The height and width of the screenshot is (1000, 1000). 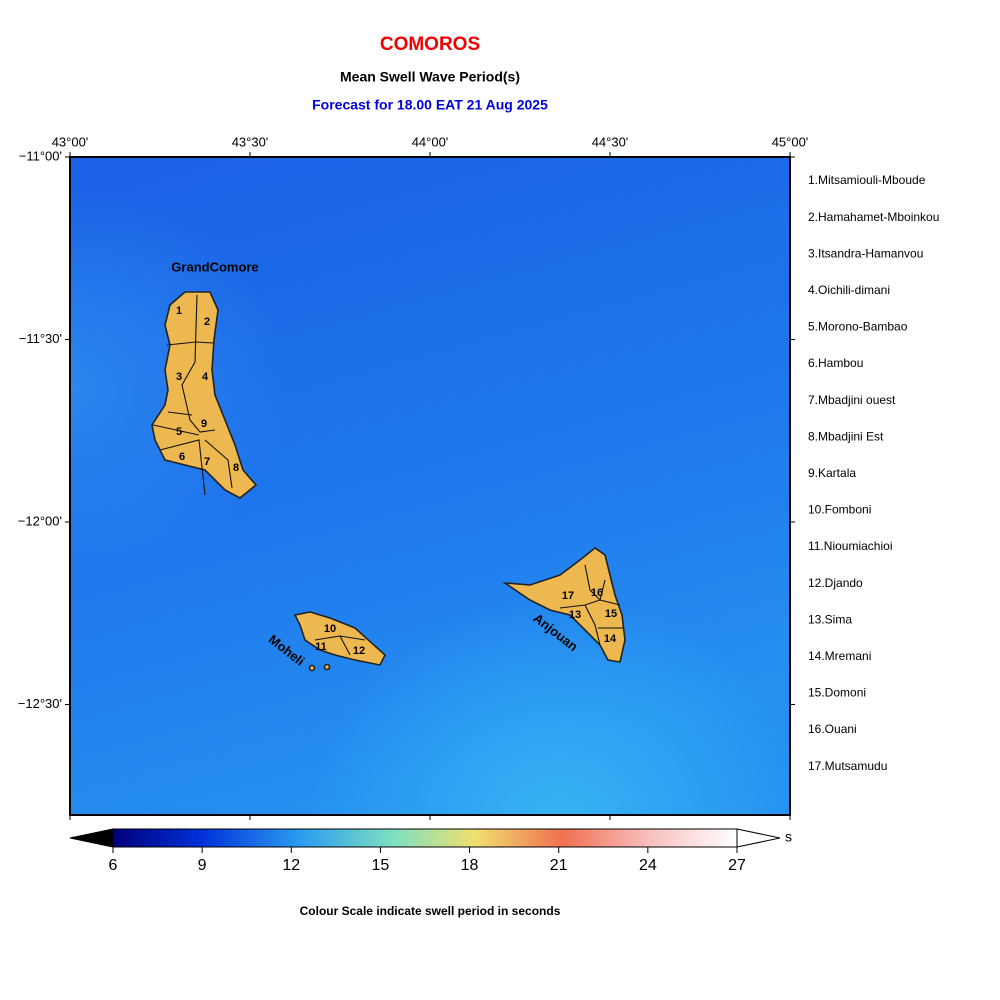 What do you see at coordinates (850, 546) in the screenshot?
I see `legend-item: 11.Nioumiachioi` at bounding box center [850, 546].